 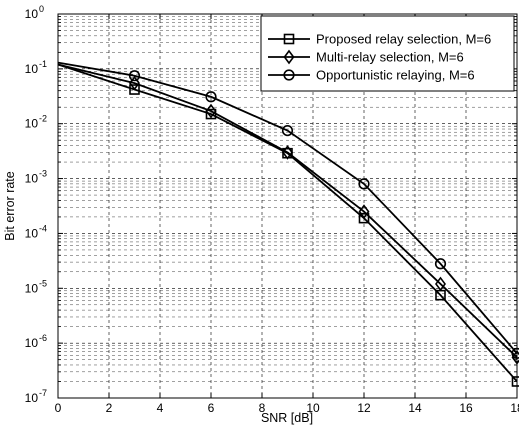 I want to click on x-tick-label: 16, so click(x=466, y=408).